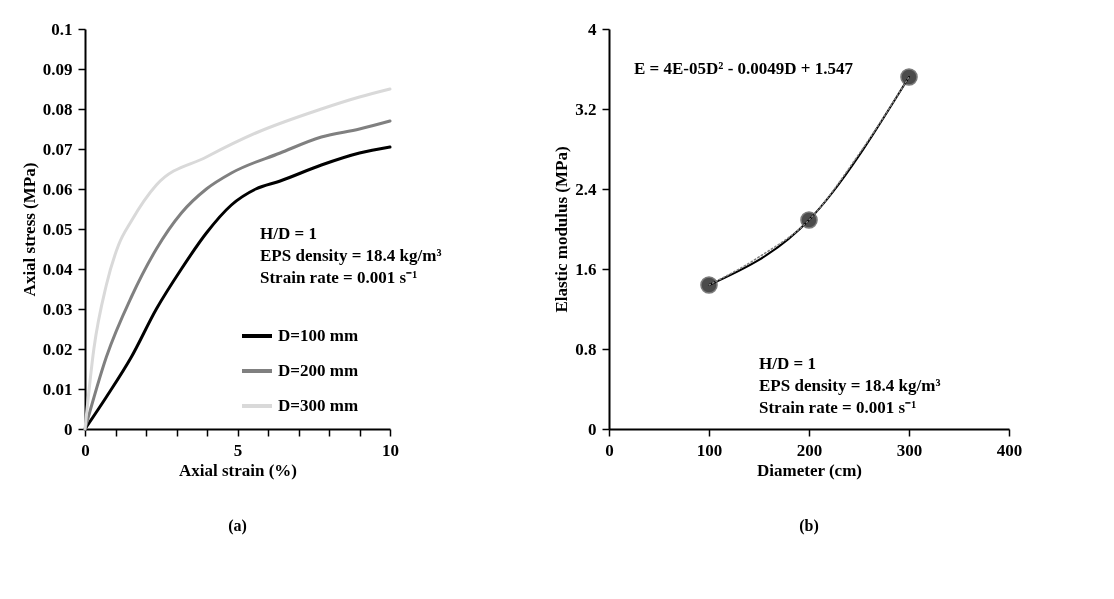  I want to click on x-tick-label: 100, so click(709, 450).